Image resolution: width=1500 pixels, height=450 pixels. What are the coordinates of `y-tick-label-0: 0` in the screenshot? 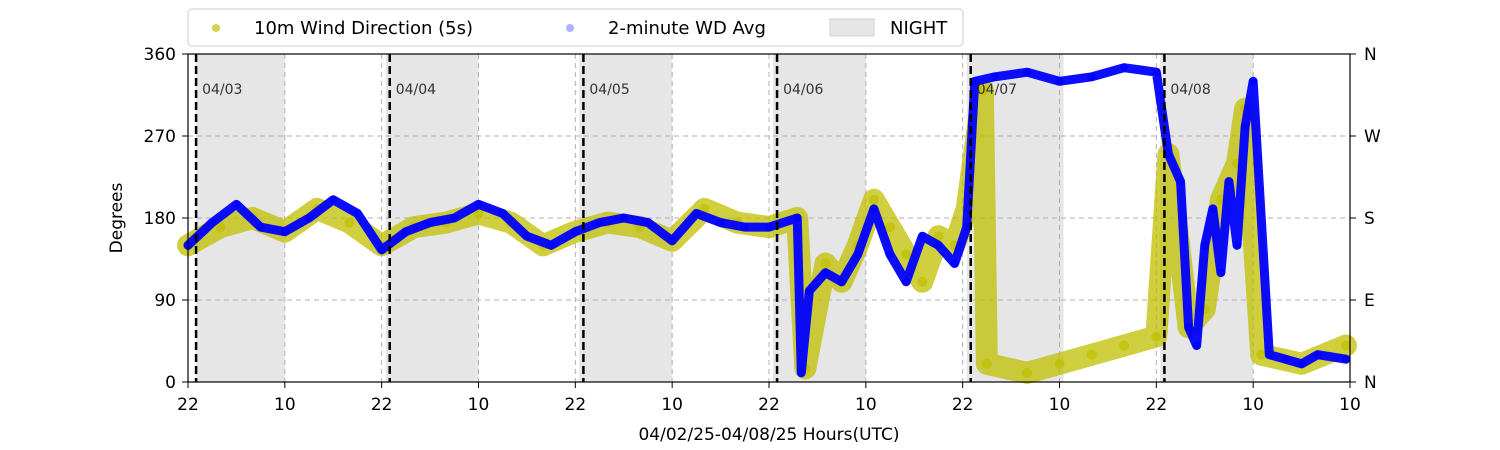 It's located at (170, 383).